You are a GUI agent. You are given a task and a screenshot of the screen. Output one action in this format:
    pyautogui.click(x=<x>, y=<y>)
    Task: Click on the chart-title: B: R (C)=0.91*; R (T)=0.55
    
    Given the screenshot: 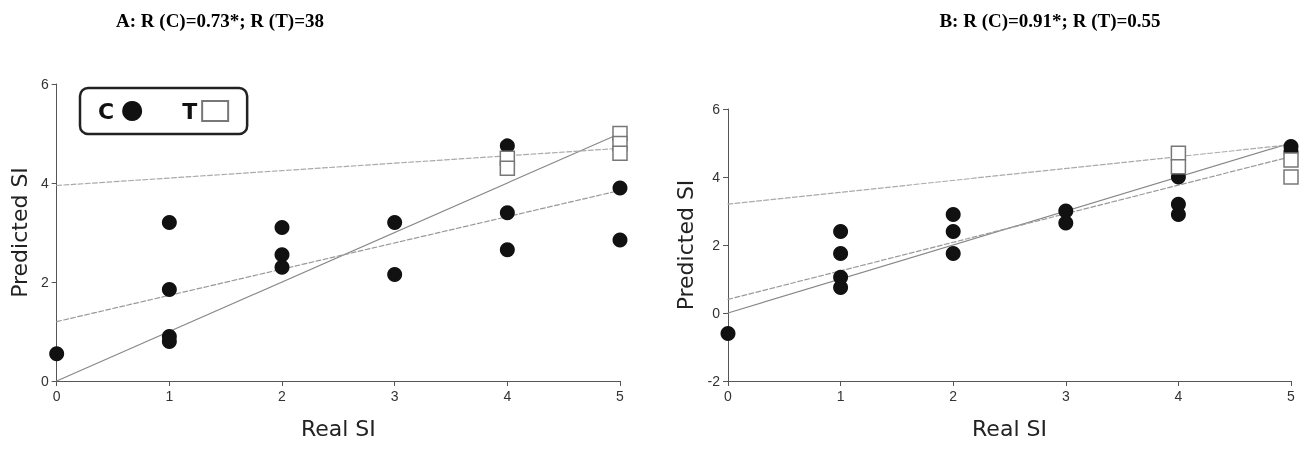 What is the action you would take?
    pyautogui.click(x=1050, y=21)
    